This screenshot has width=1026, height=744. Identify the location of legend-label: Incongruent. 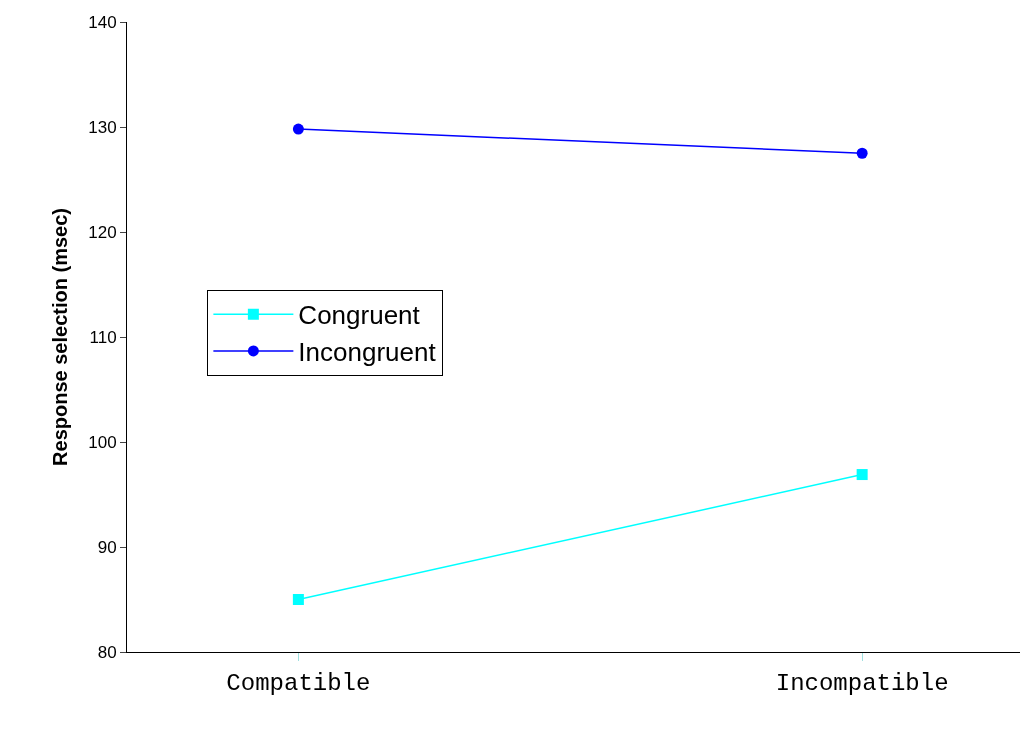
(367, 352).